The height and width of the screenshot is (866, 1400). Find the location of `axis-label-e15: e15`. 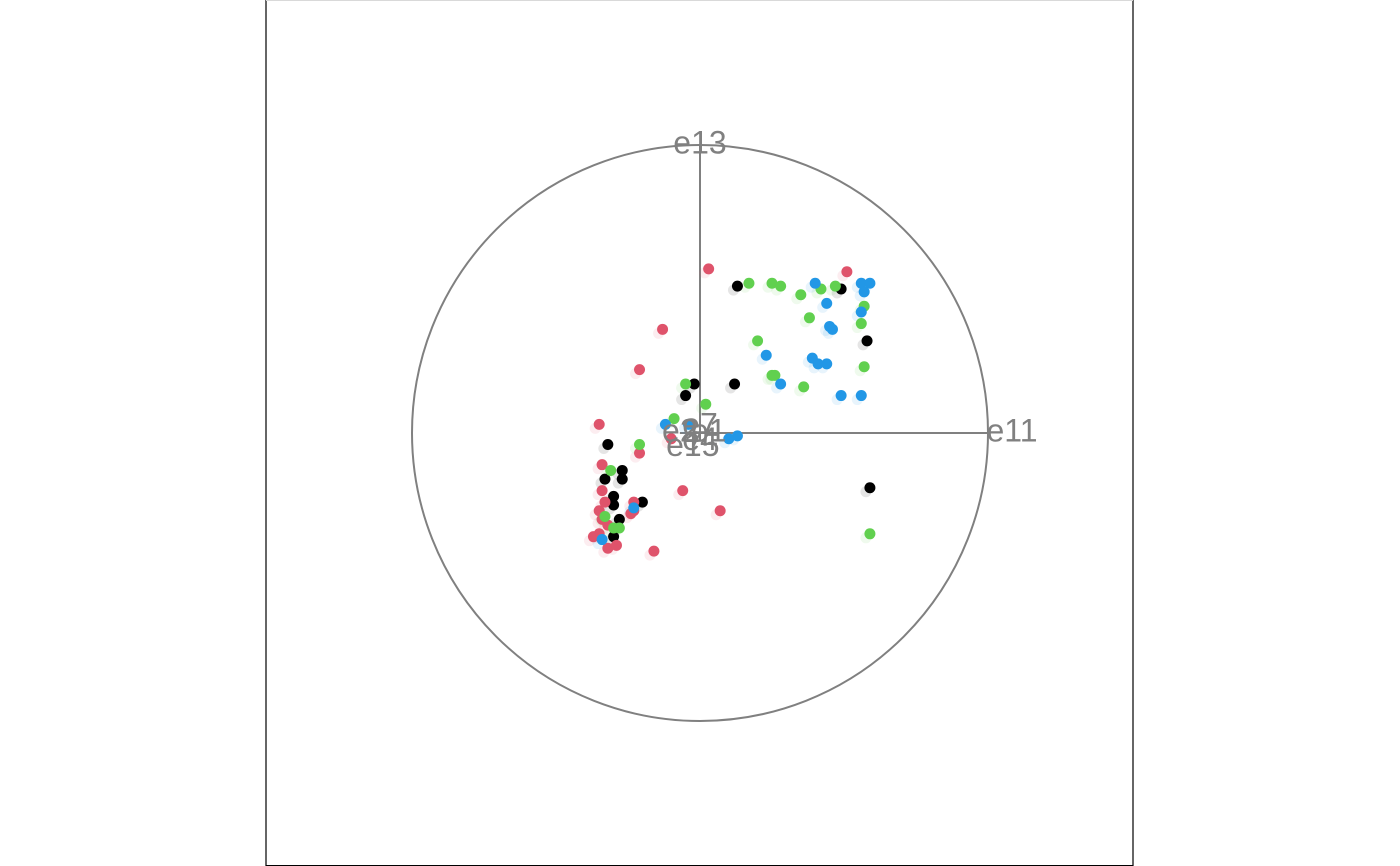

axis-label-e15: e15 is located at coordinates (692, 445).